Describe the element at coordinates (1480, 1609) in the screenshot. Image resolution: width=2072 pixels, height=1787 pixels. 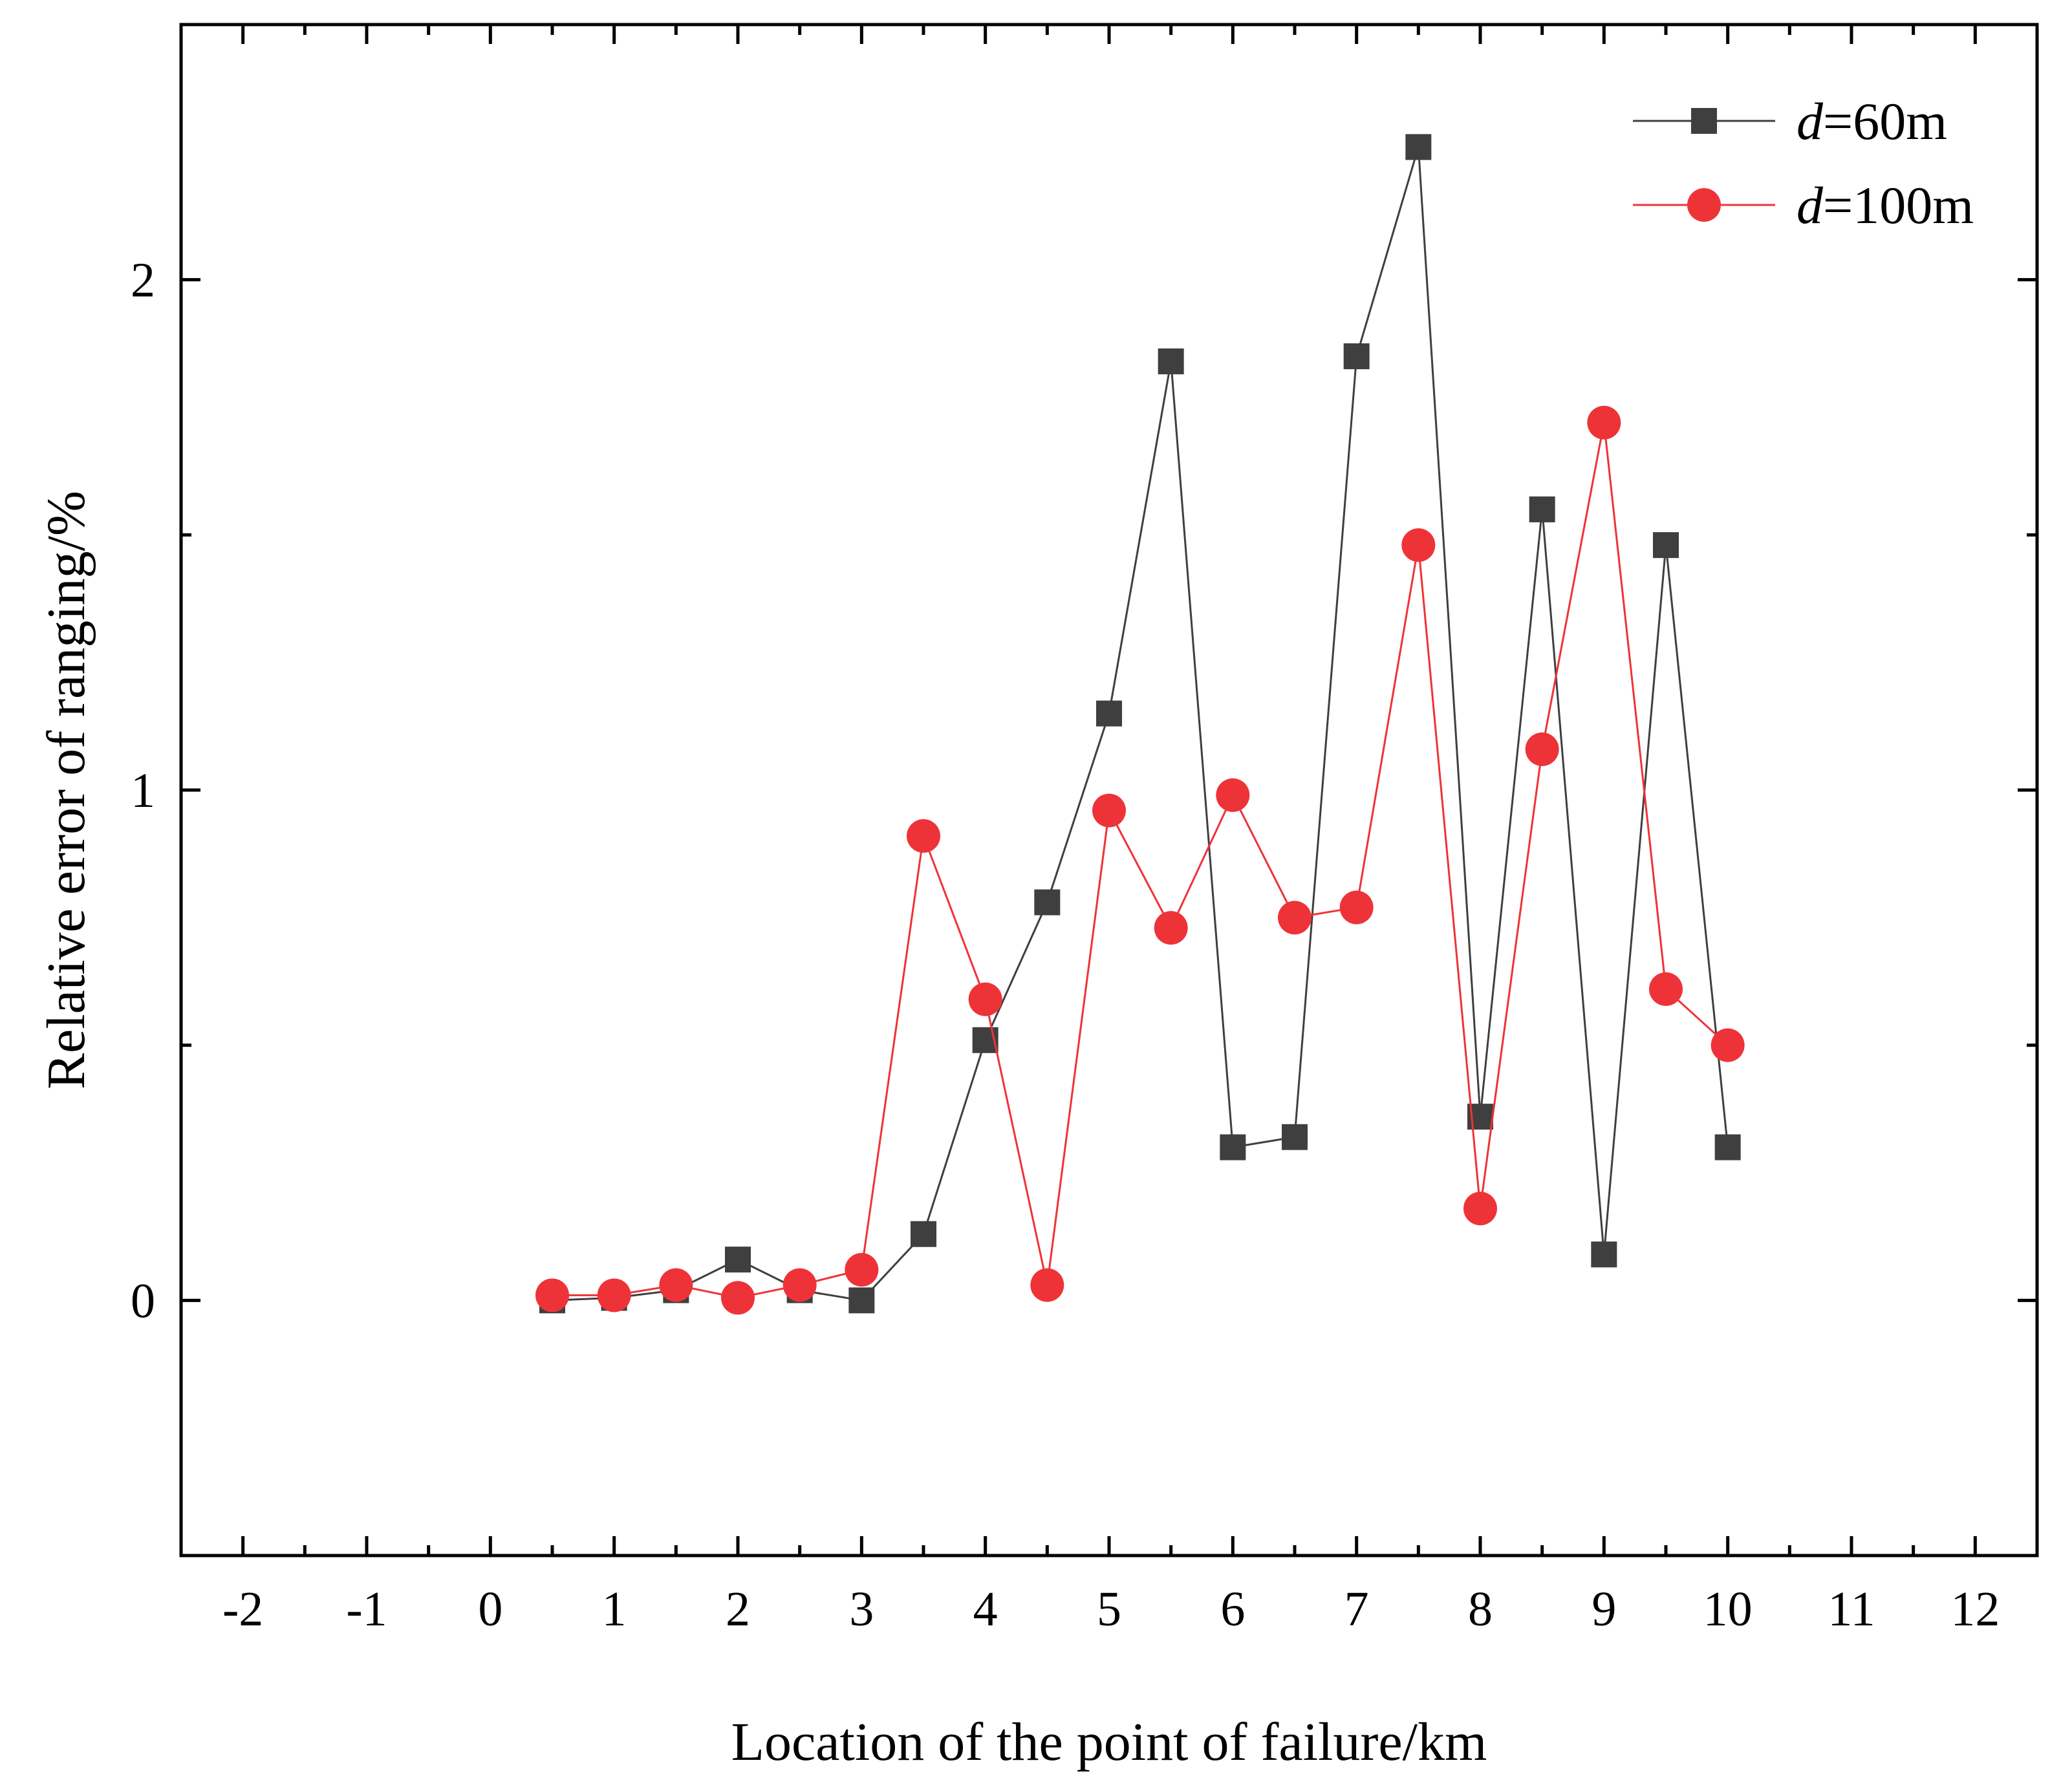
I see `x-tick-label: 8` at that location.